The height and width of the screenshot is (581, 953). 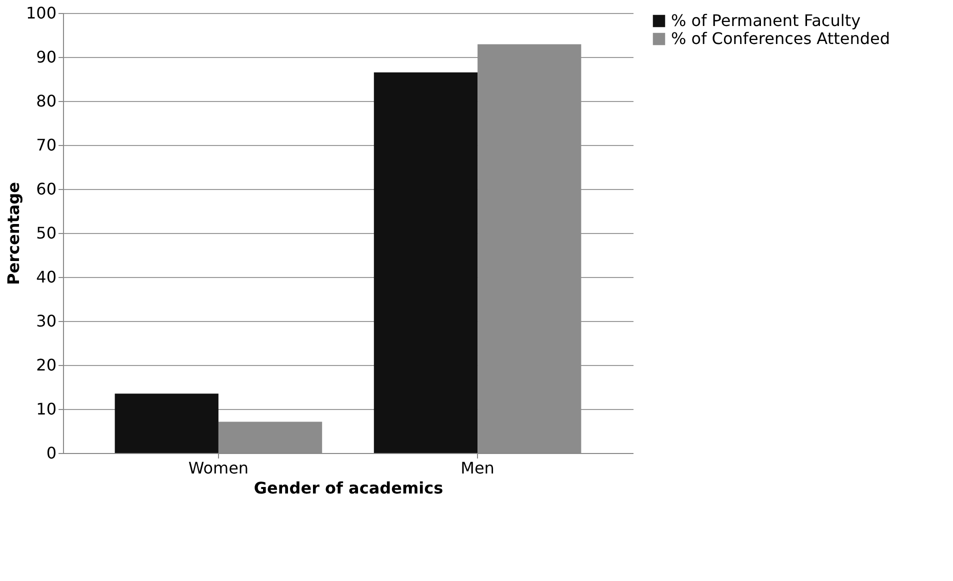 I want to click on y-tick-label: 40, so click(x=46, y=277).